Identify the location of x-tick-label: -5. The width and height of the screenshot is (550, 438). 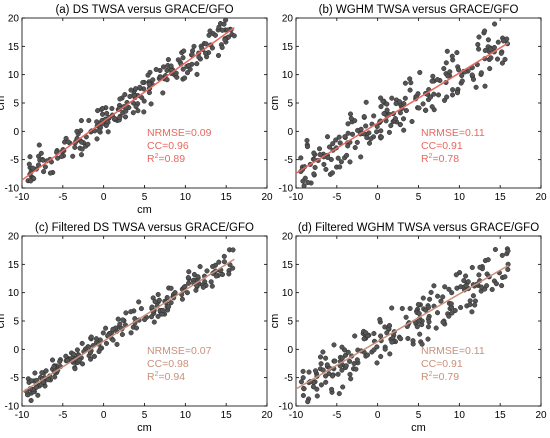
(336, 197).